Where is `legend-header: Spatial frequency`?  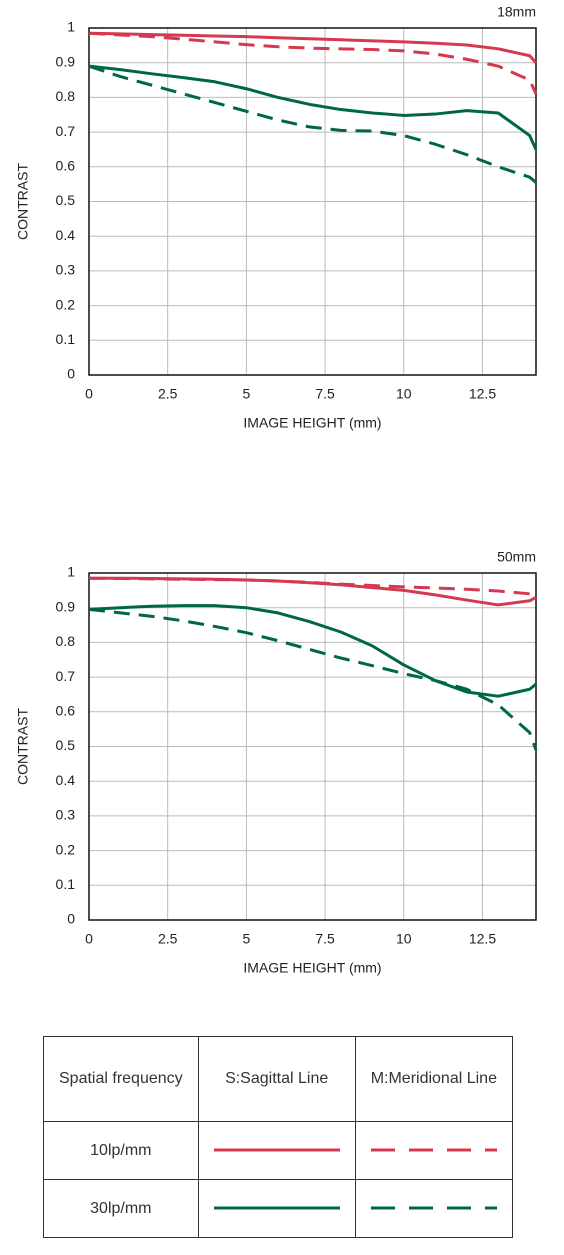
legend-header: Spatial frequency is located at coordinates (121, 1079).